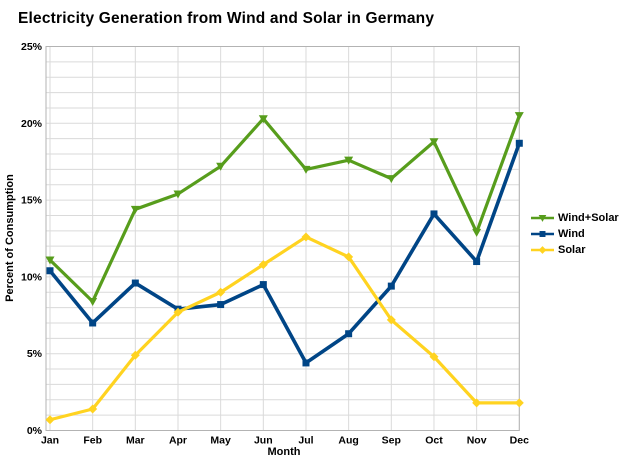 This screenshot has height=467, width=623. I want to click on x-tick-label: Sep, so click(391, 441).